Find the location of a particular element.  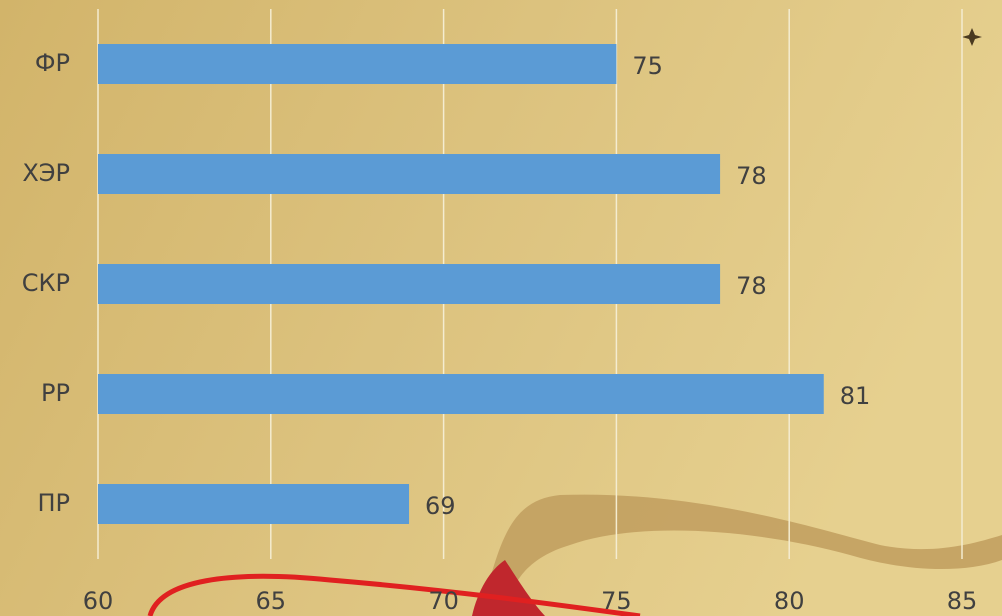

x-tick-label: 60 is located at coordinates (98, 601).